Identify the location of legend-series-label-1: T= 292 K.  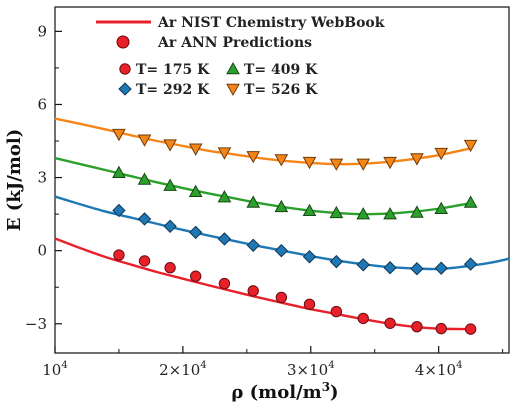
(173, 90).